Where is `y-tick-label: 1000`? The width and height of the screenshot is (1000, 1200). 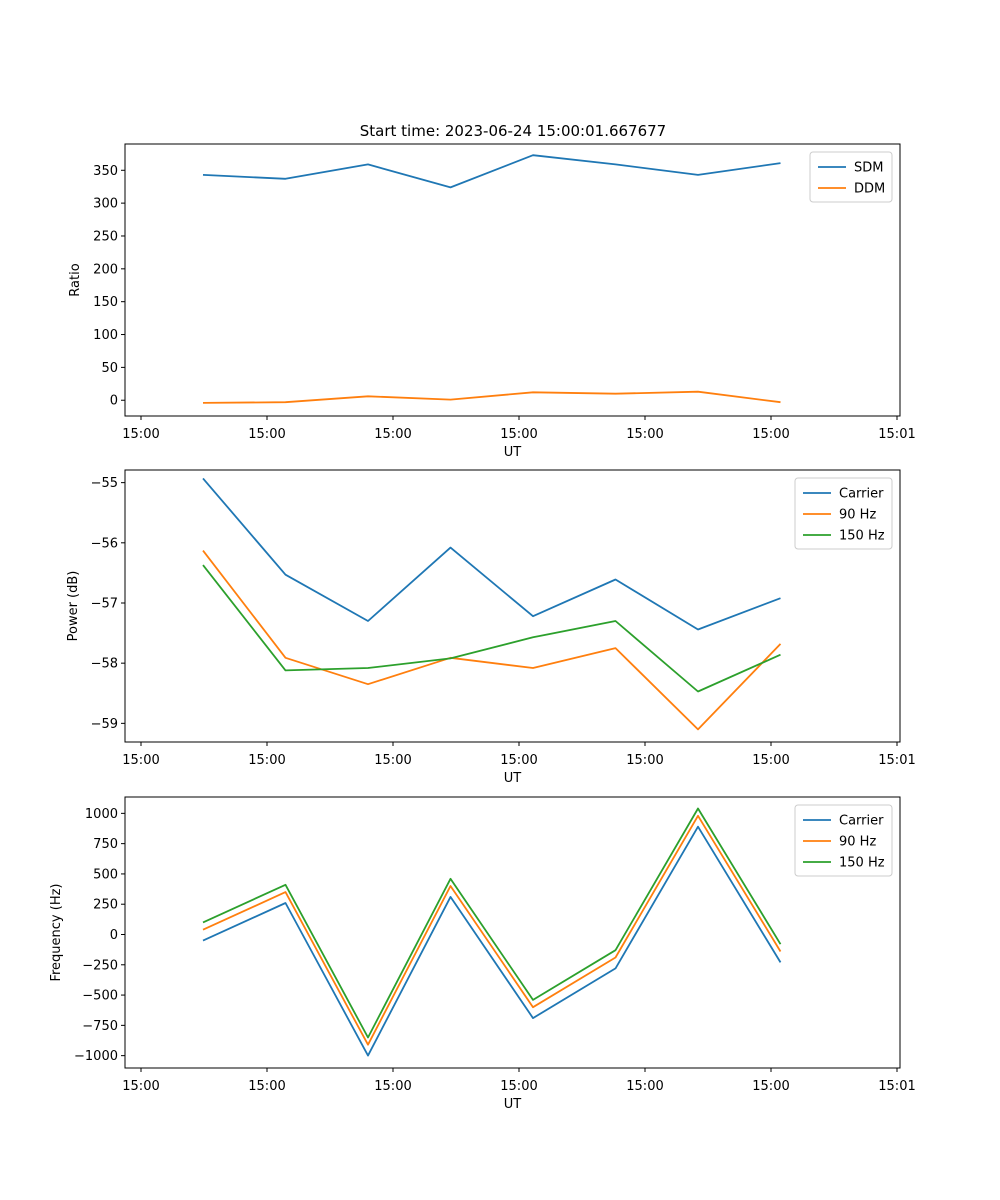 y-tick-label: 1000 is located at coordinates (101, 814).